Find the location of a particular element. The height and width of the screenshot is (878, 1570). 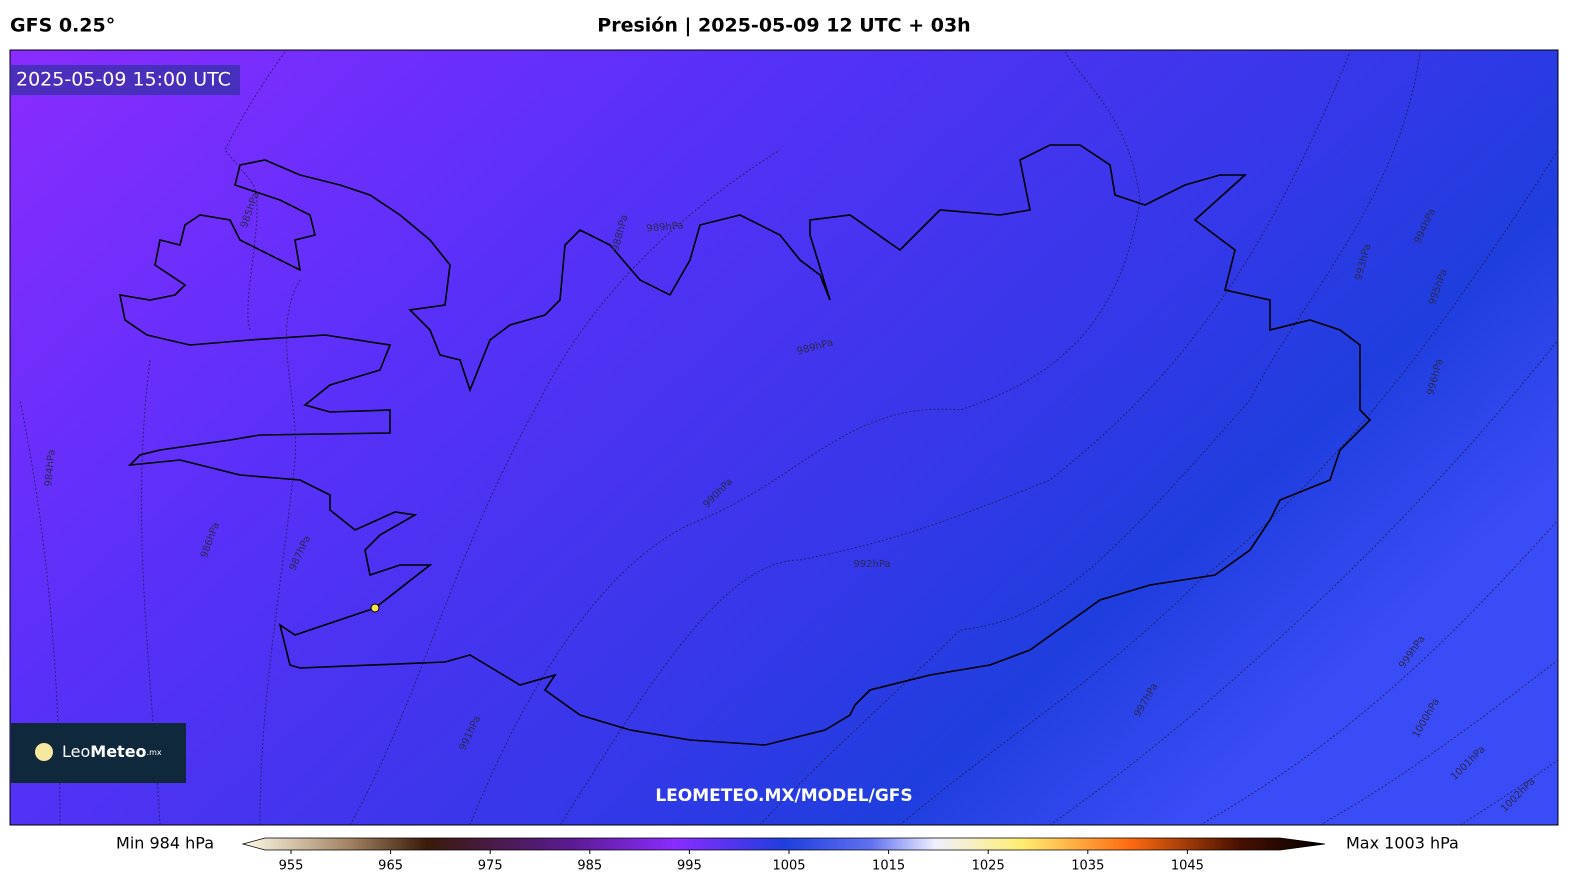

model-label: GFS 0.25° is located at coordinates (62, 26).